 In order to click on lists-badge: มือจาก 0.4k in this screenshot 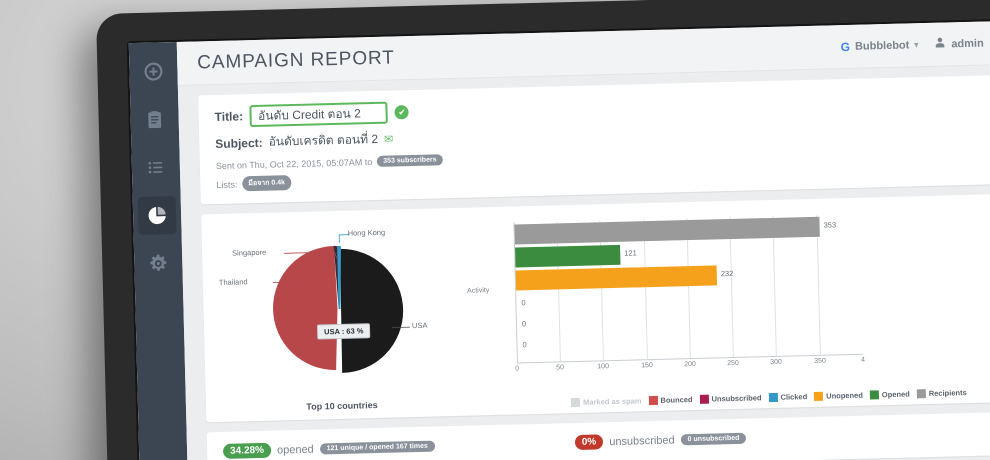, I will do `click(267, 183)`.